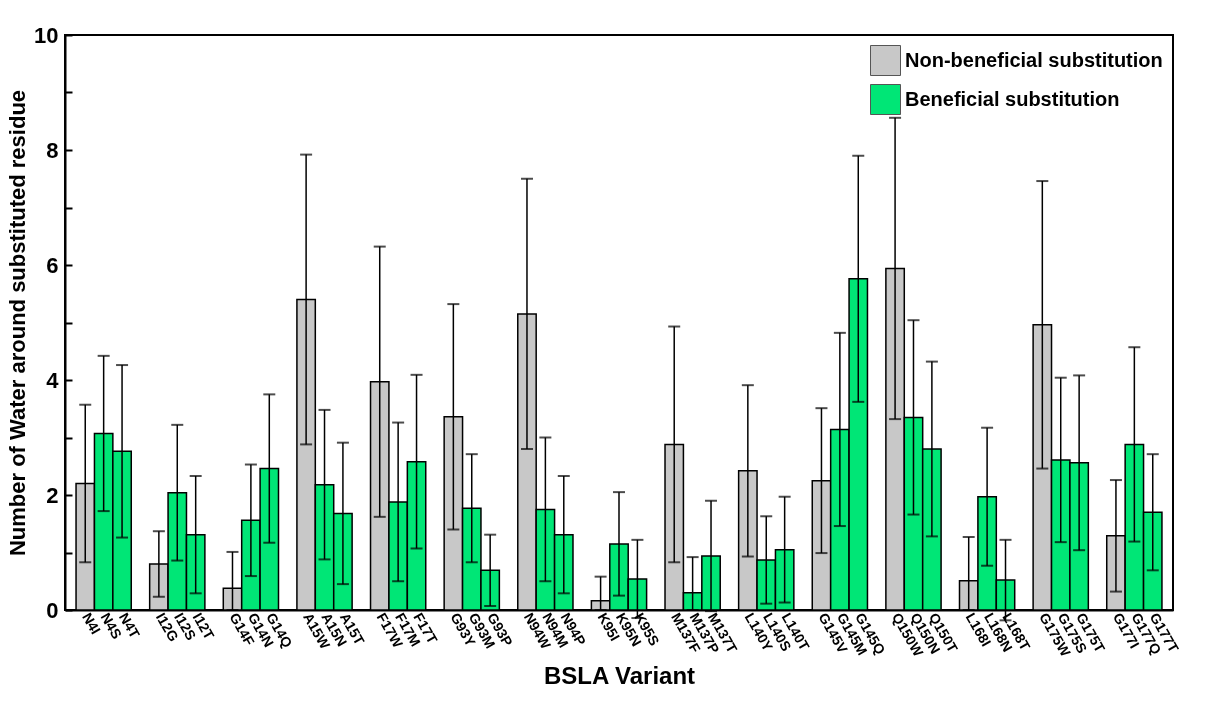 This screenshot has height=705, width=1218. Describe the element at coordinates (1012, 98) in the screenshot. I see `legend-label: Beneficial substitution` at that location.